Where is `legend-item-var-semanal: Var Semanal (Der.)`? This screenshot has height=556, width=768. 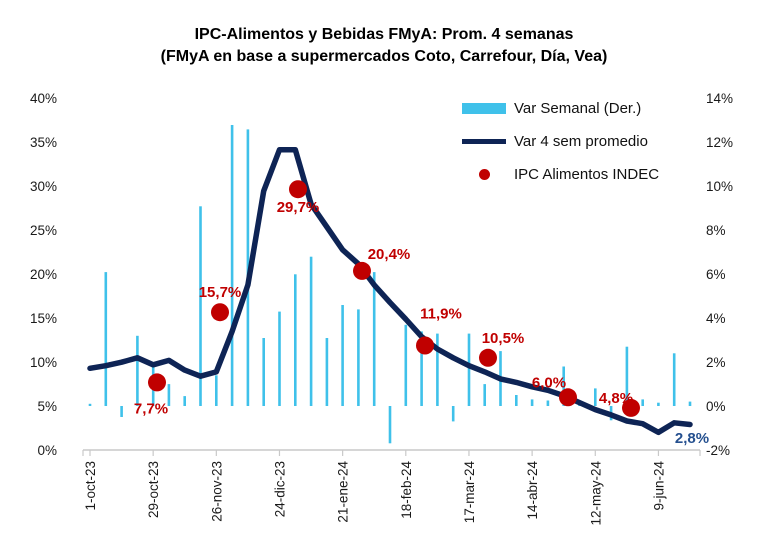
legend-item-var-semanal: Var Semanal (Der.) is located at coordinates (559, 108).